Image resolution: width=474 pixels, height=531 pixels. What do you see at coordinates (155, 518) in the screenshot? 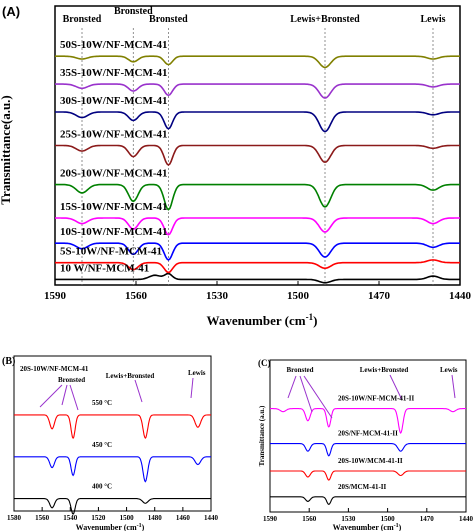
I see `x-tick-label: 1480` at bounding box center [155, 518].